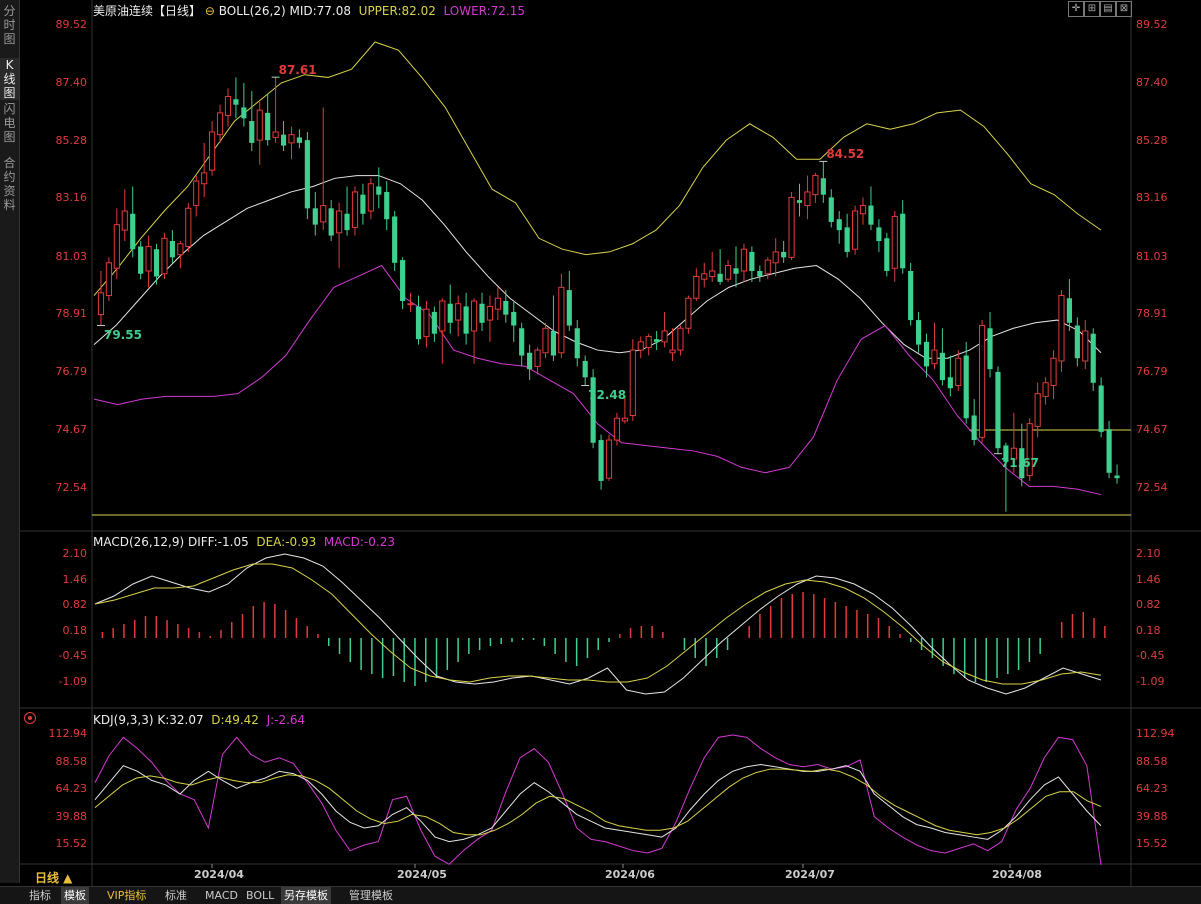  What do you see at coordinates (607, 394) in the screenshot?
I see `price-annotation: 72.48` at bounding box center [607, 394].